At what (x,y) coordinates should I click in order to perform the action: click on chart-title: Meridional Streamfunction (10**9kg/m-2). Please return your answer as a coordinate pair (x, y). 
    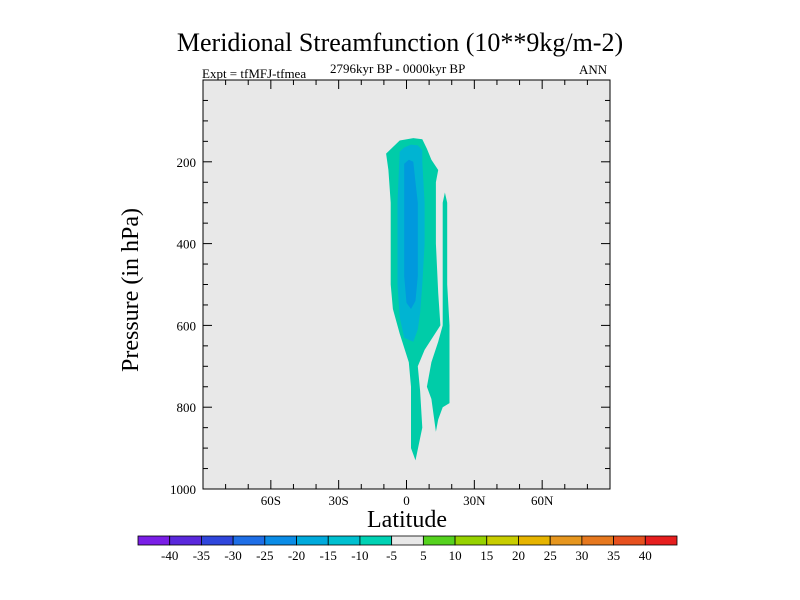
    Looking at the image, I should click on (400, 42).